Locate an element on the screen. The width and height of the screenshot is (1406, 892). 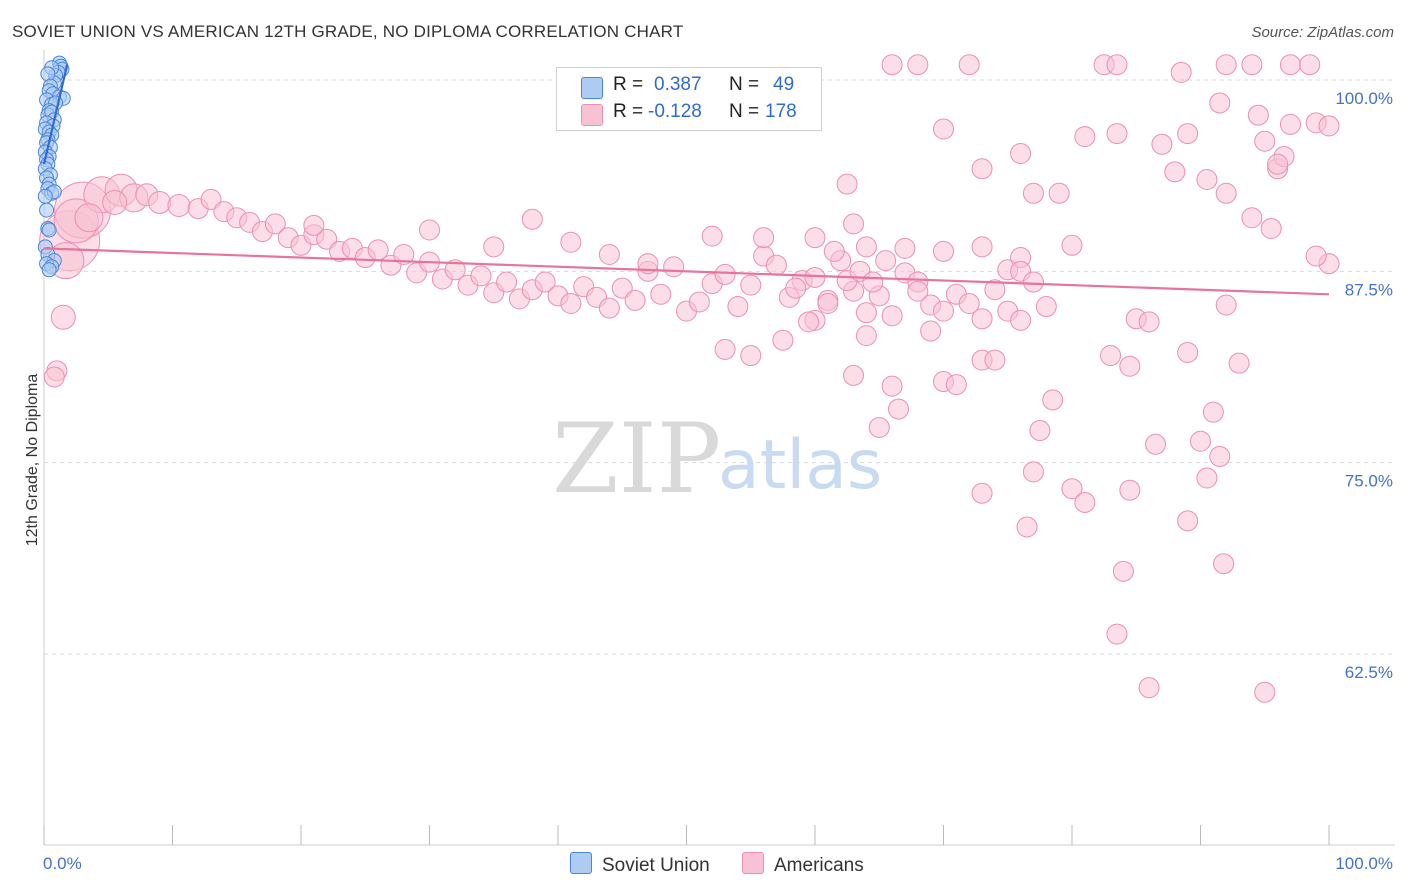
legend-item-americans: Americans is located at coordinates (803, 864).